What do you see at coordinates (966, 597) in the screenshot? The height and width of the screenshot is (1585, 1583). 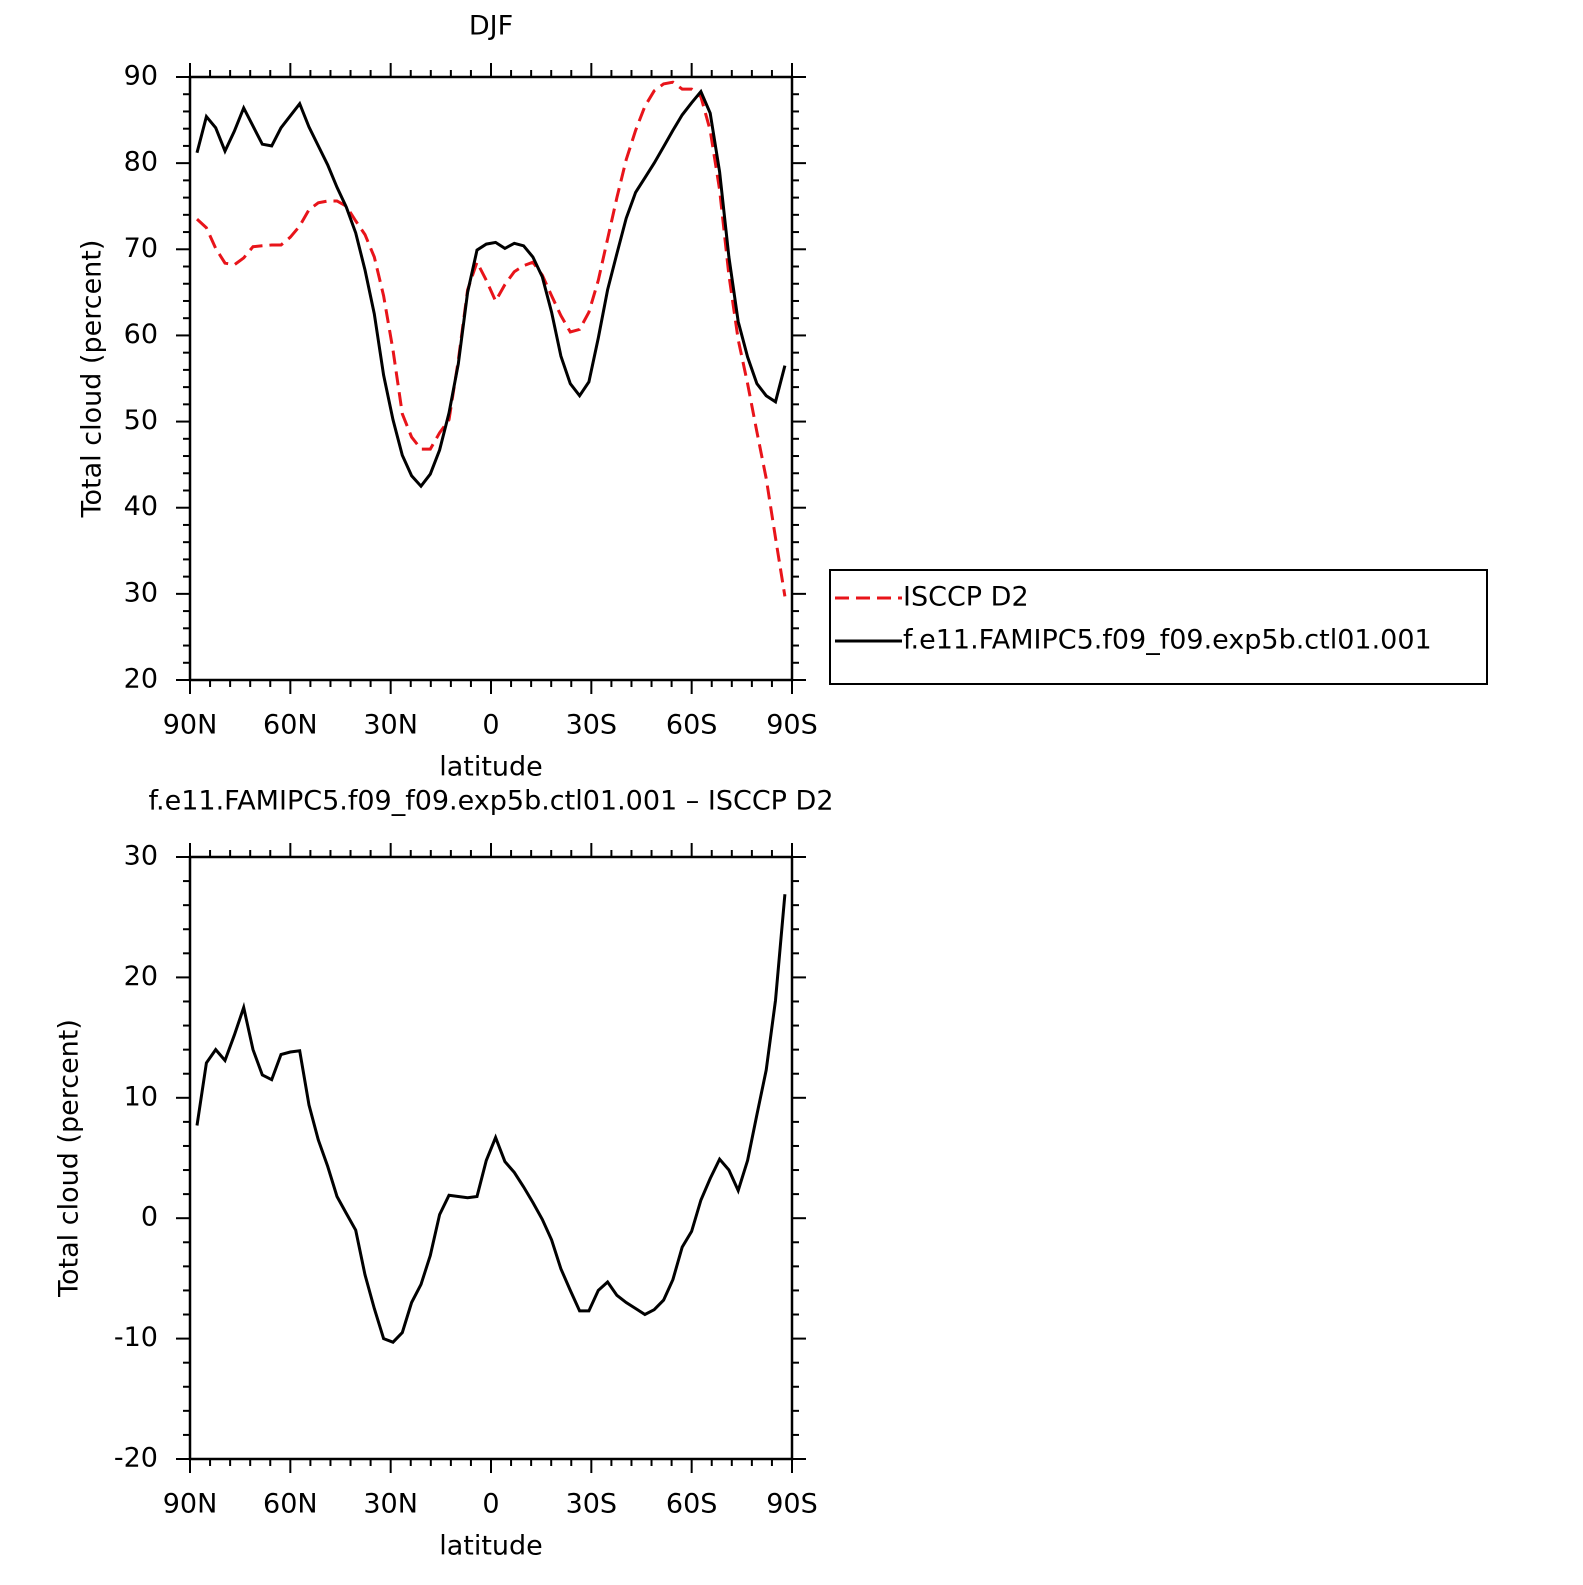 I see `legend-label: ISCCP D2` at bounding box center [966, 597].